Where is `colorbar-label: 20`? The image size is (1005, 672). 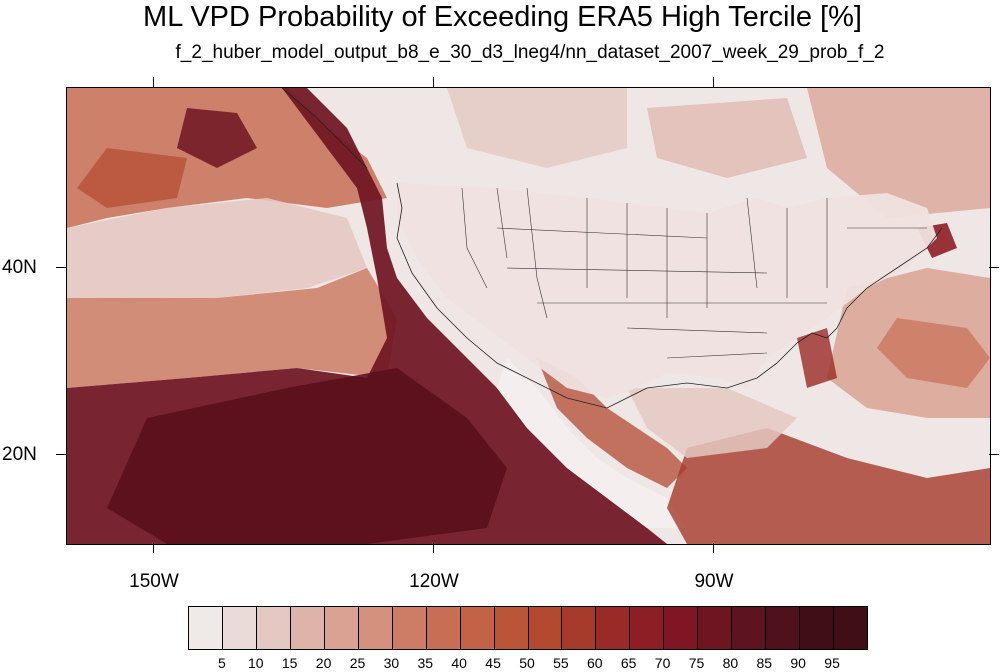
colorbar-label: 20 is located at coordinates (323, 663).